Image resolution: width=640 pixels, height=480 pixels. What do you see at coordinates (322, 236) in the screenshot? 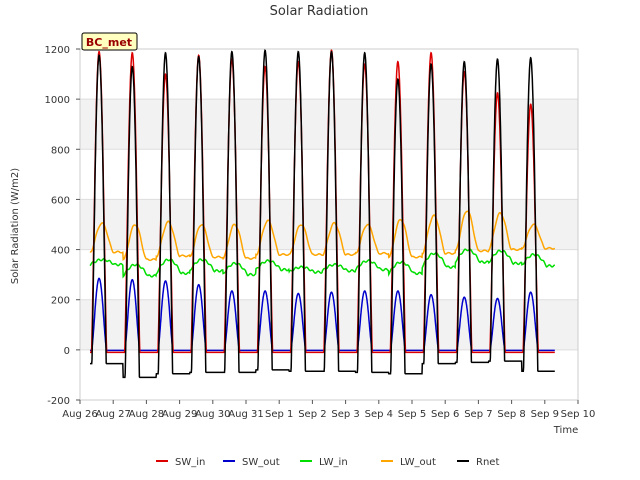
I see `series-line-lw-out` at bounding box center [322, 236].